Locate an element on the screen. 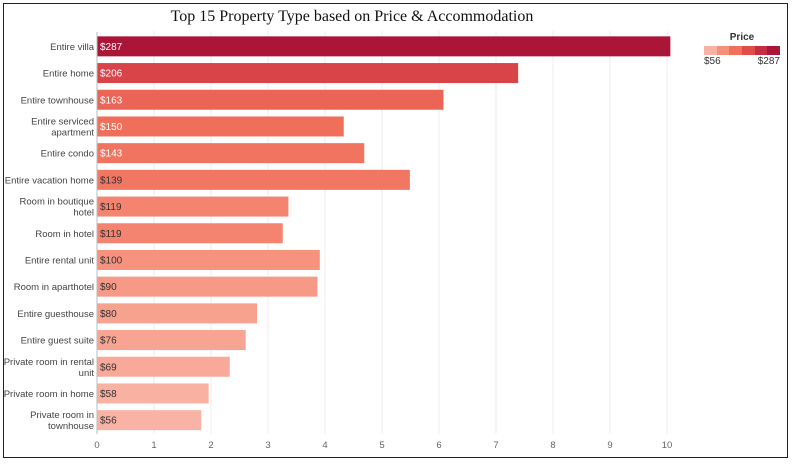 The width and height of the screenshot is (794, 465). category-label: Entire rental unit is located at coordinates (60, 260).